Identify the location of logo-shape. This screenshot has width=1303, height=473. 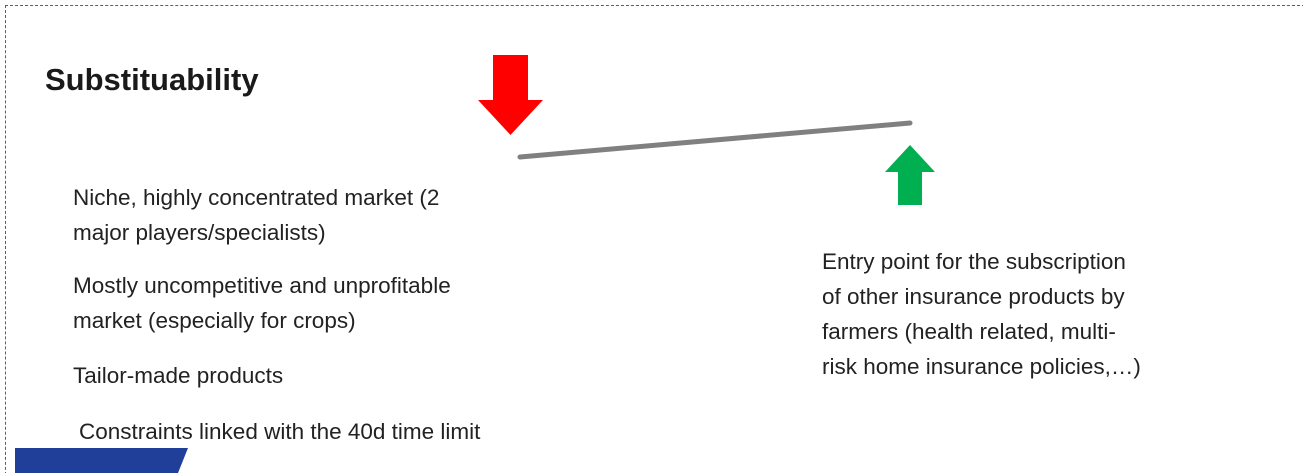
(101, 460).